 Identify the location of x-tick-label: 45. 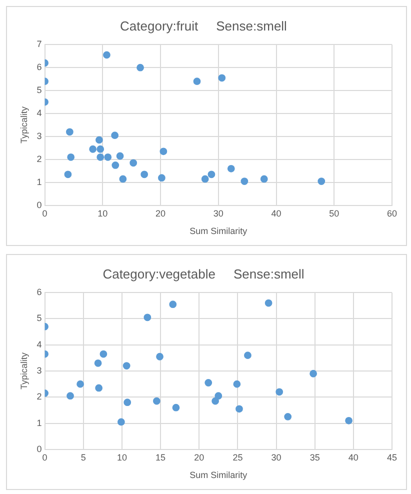
(392, 457).